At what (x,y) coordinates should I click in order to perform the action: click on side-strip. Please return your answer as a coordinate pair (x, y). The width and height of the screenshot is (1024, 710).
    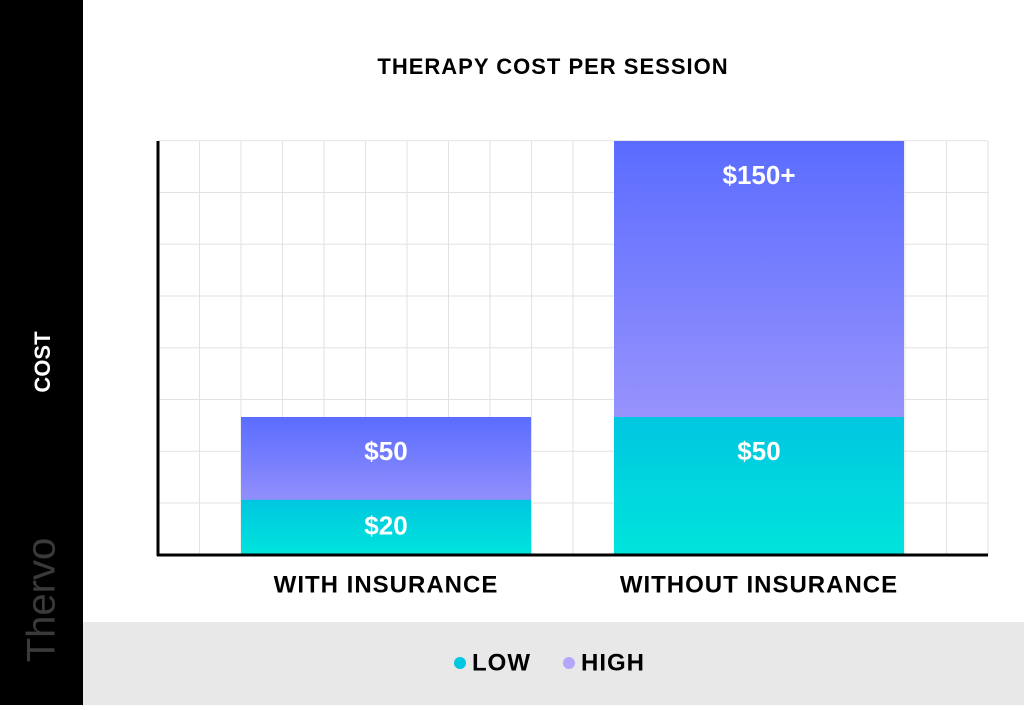
    Looking at the image, I should click on (41, 352).